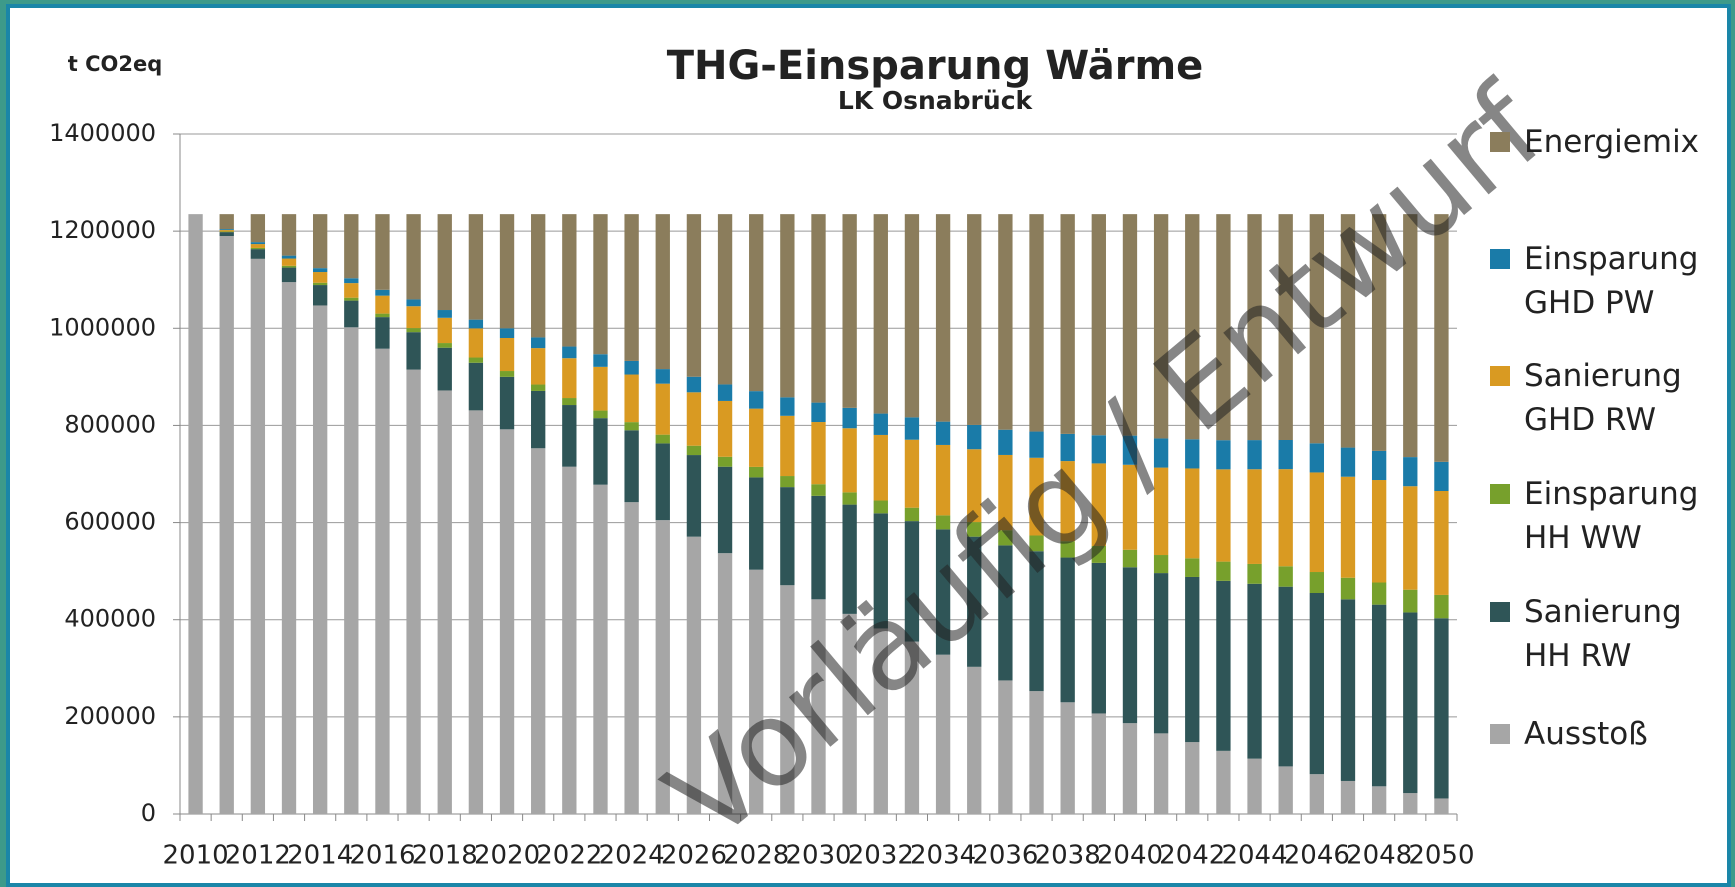 The width and height of the screenshot is (1735, 887). I want to click on legend-label: Ausstoß, so click(1586, 734).